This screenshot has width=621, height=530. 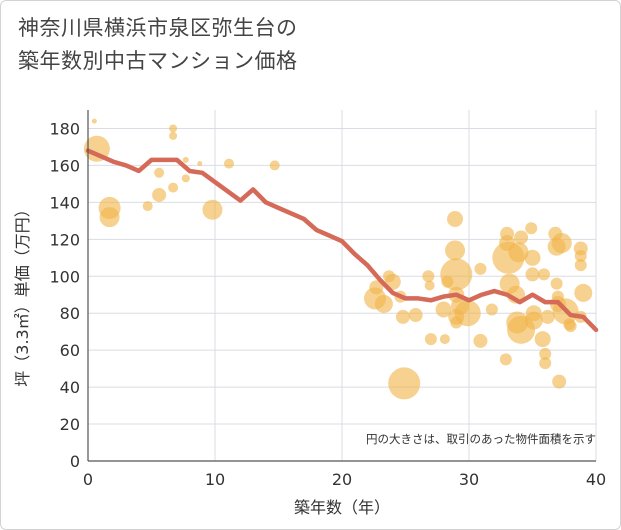 I want to click on x-tick-label: 0, so click(x=88, y=479).